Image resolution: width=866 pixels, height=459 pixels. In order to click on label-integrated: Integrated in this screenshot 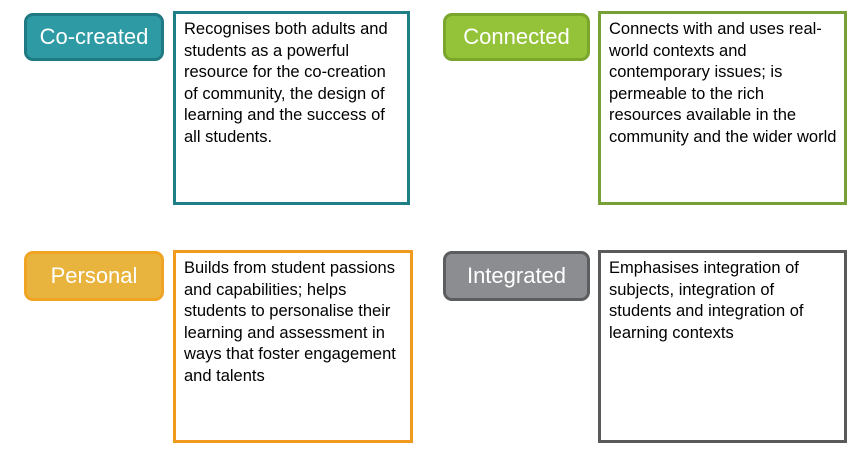, I will do `click(516, 276)`.